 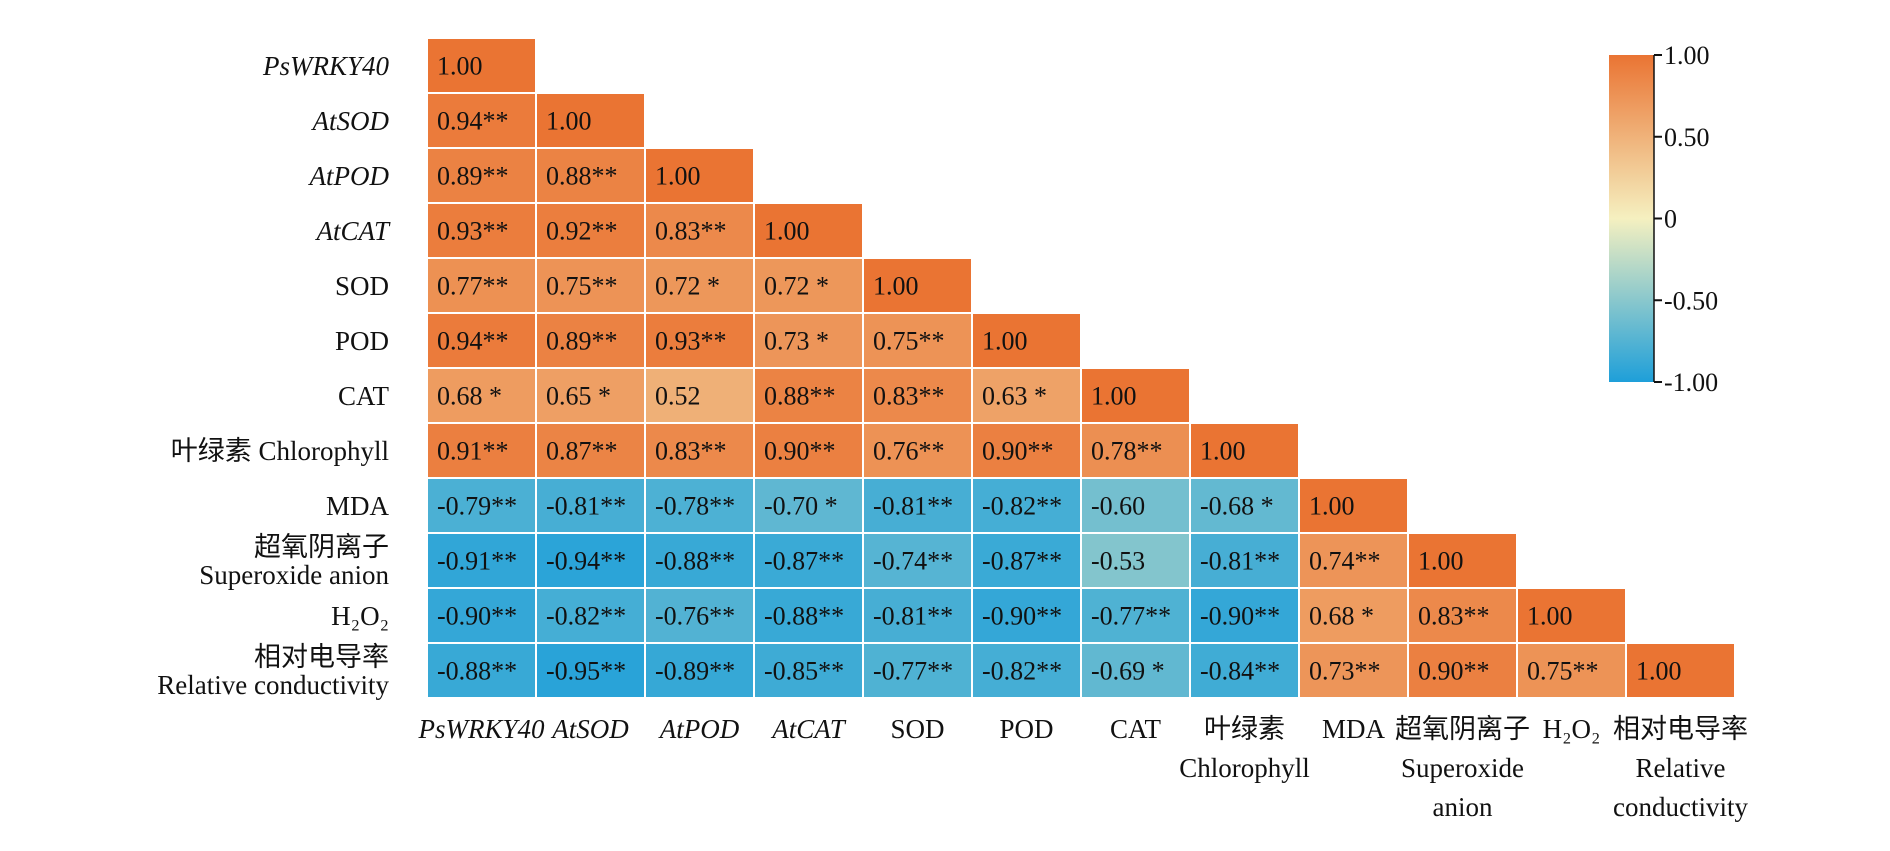 What do you see at coordinates (1687, 137) in the screenshot?
I see `colorbar-tick-label: 0.50` at bounding box center [1687, 137].